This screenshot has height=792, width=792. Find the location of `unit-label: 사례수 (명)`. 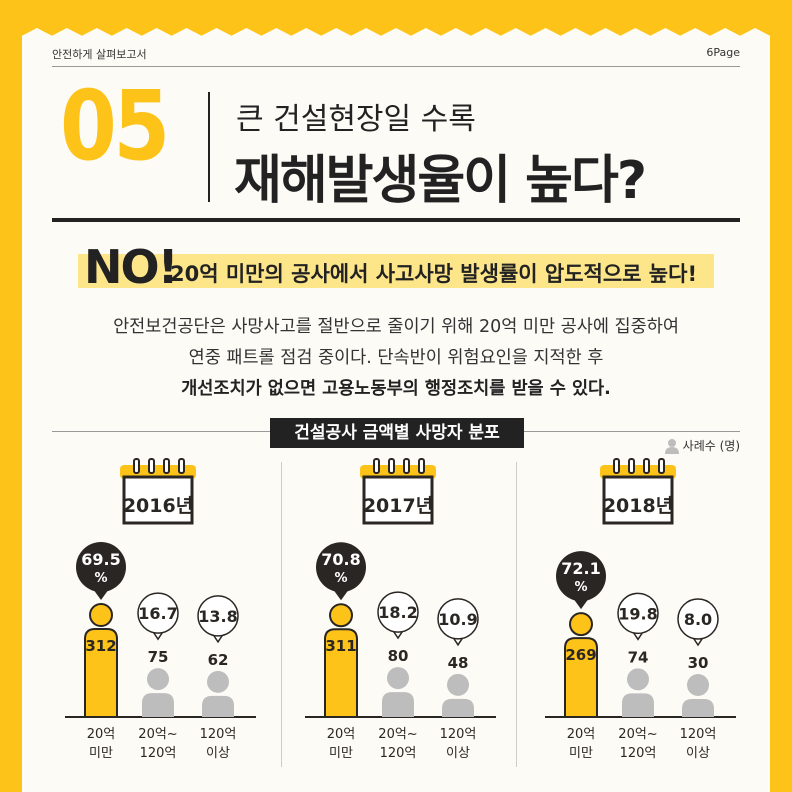

unit-label: 사례수 (명) is located at coordinates (702, 445).